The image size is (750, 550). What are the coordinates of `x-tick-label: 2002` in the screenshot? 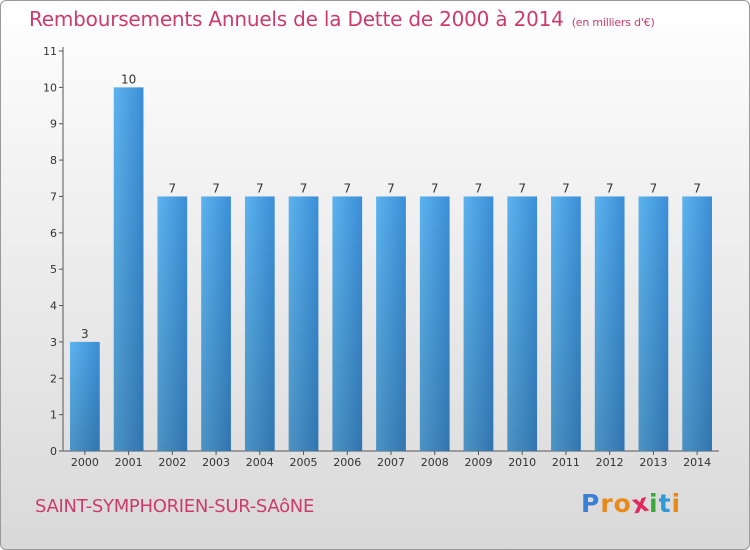 It's located at (172, 462).